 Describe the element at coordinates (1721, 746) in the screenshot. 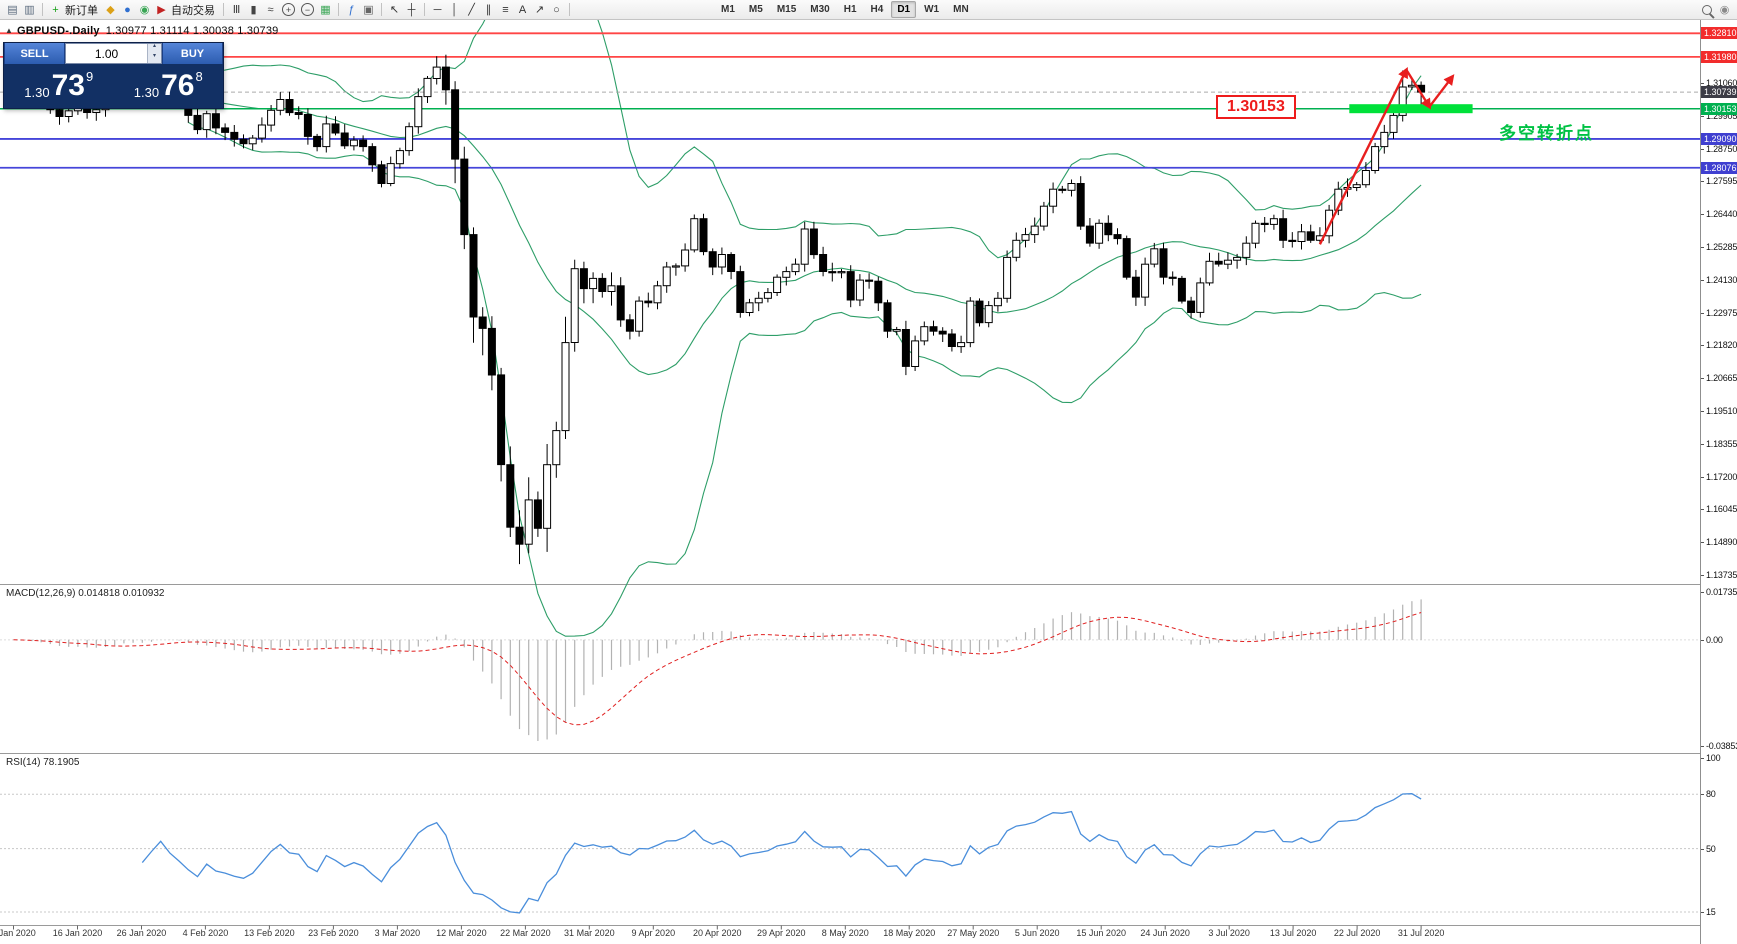

I see `macd-tick-label: -0.038537` at that location.